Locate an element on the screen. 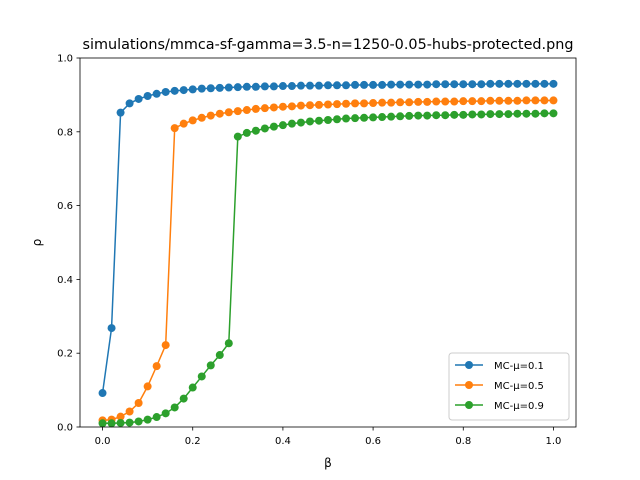  y-tick-label: 0.0 is located at coordinates (65, 428).